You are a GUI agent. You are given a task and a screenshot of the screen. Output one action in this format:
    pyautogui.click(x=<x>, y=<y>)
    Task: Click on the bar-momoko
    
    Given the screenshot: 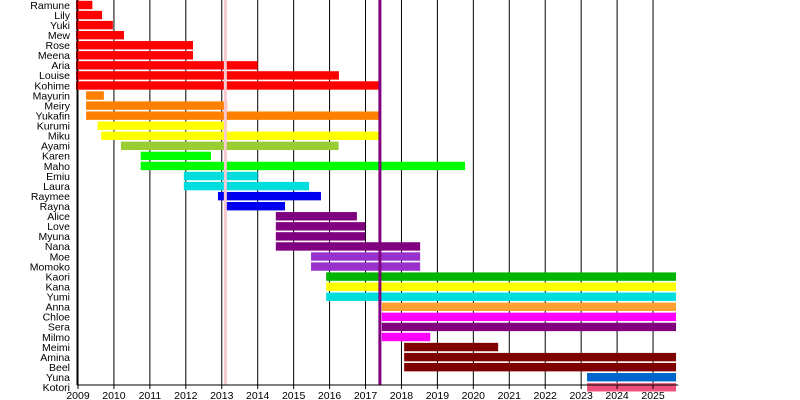 What is the action you would take?
    pyautogui.click(x=366, y=266)
    